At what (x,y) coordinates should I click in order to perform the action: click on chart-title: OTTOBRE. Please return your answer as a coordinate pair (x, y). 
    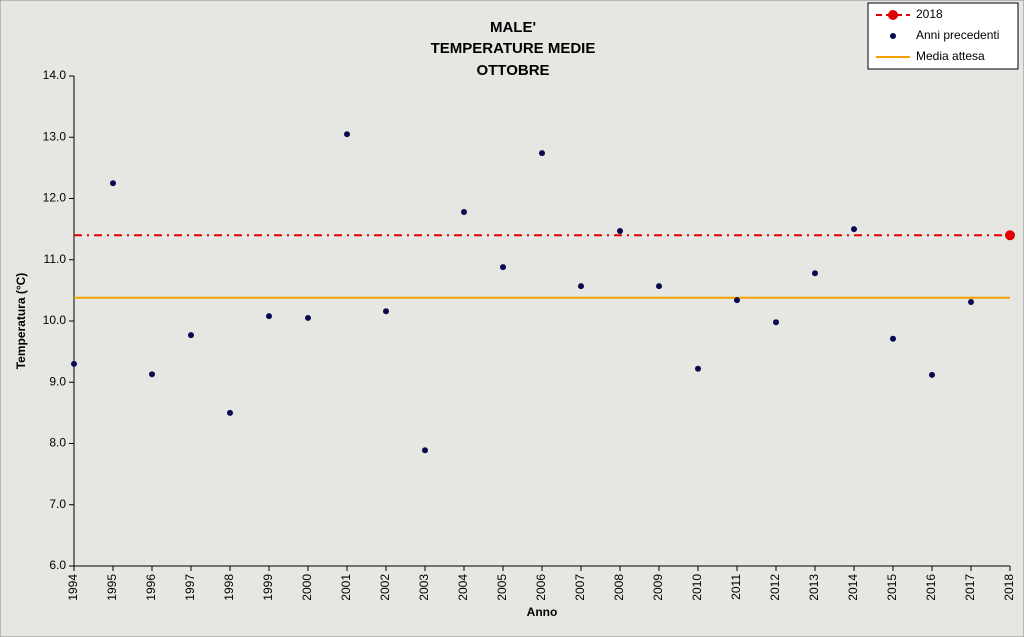
    Looking at the image, I should click on (512, 70).